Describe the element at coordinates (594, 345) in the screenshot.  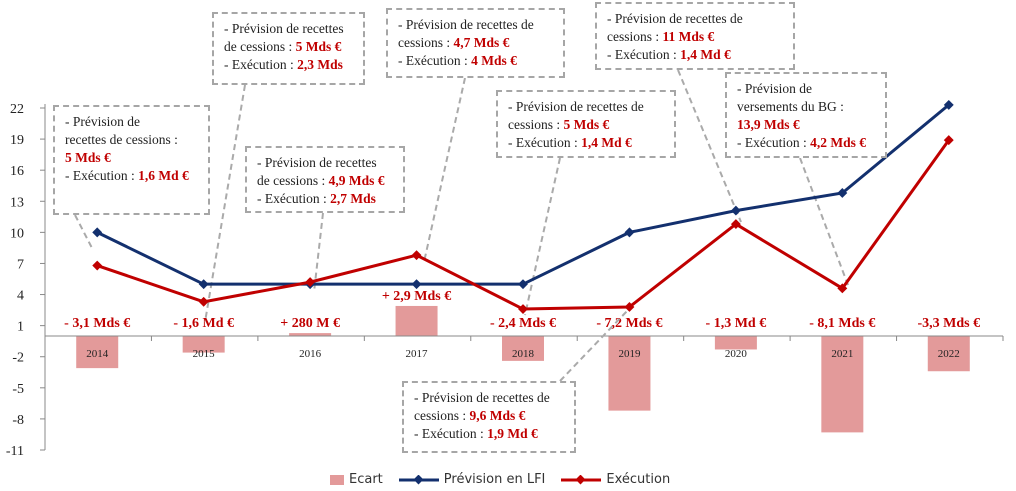
I see `annotation-leader-2019` at that location.